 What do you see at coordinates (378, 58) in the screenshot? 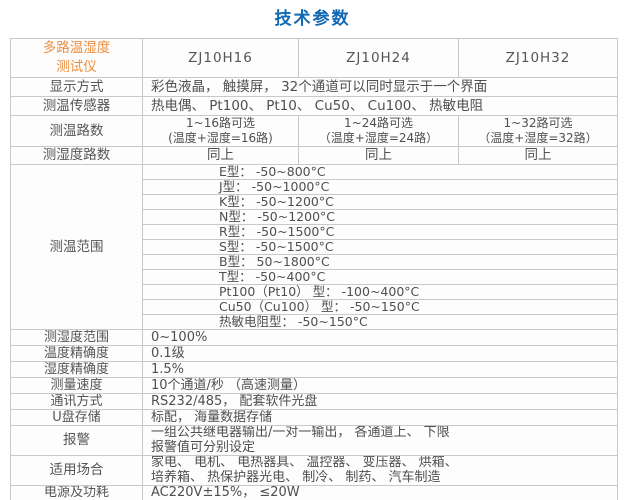
I see `model-zj10h24: ZJ10H24` at bounding box center [378, 58].